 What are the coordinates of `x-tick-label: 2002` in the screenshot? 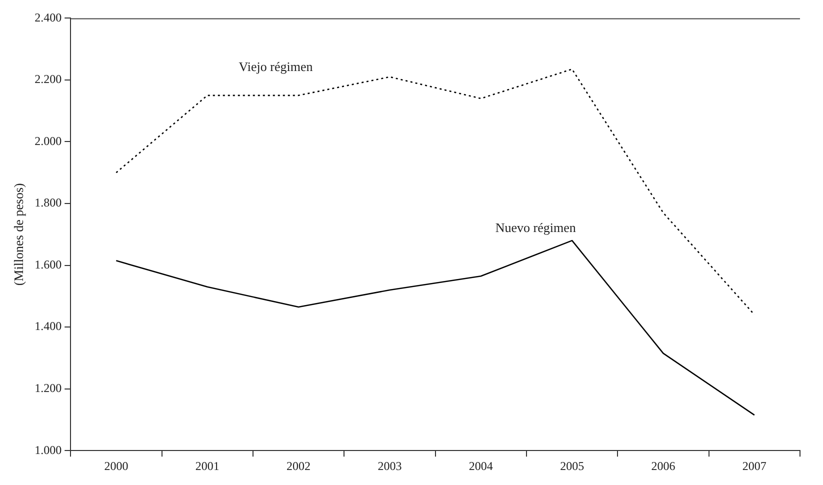 It's located at (298, 465).